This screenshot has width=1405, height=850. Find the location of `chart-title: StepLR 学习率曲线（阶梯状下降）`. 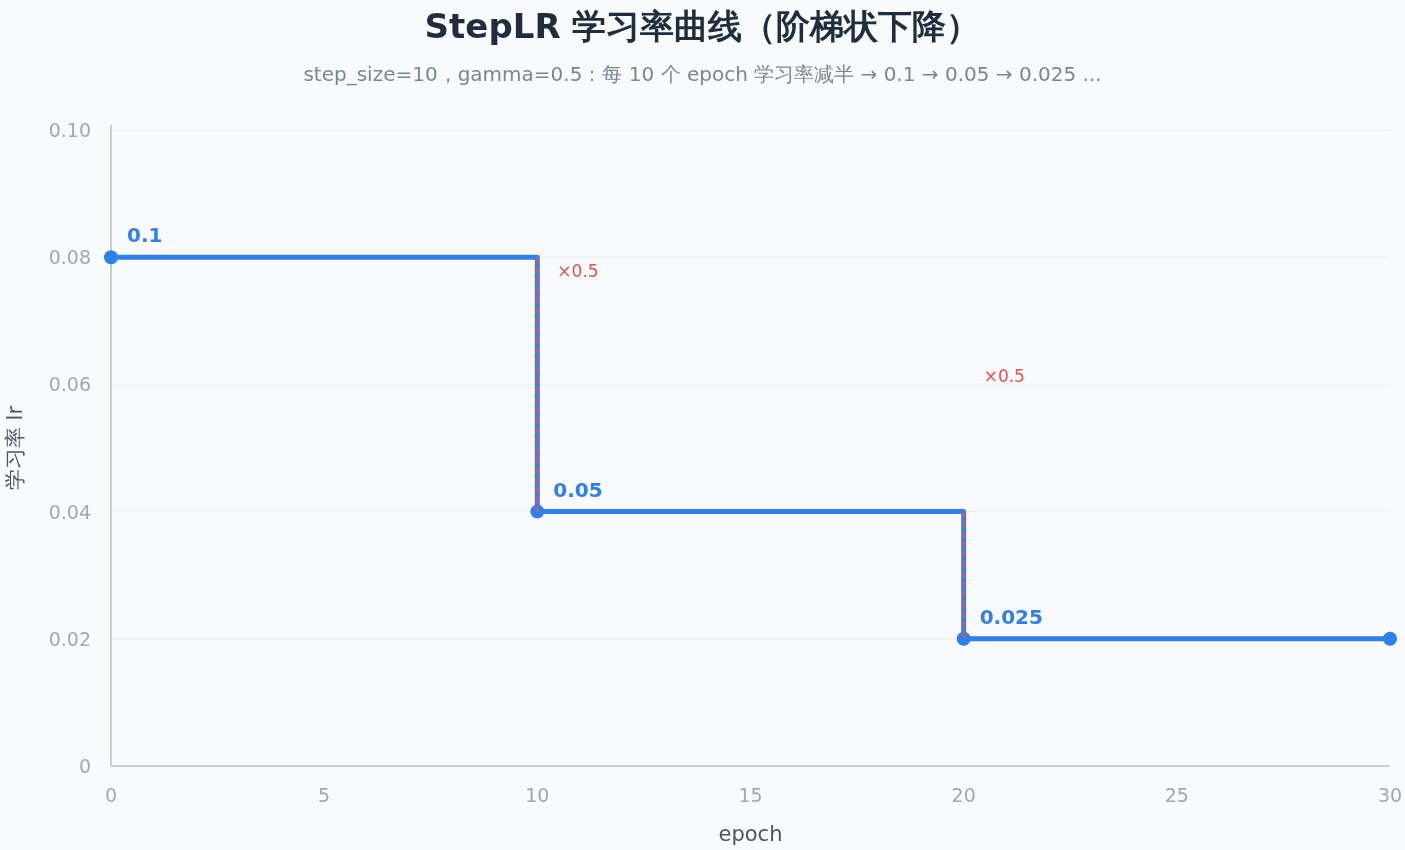

chart-title: StepLR 学习率曲线（阶梯状下降） is located at coordinates (702, 26).